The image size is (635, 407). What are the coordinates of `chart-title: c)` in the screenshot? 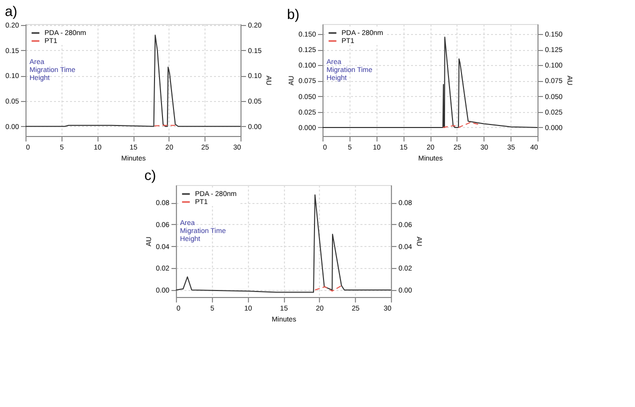 It's located at (150, 175).